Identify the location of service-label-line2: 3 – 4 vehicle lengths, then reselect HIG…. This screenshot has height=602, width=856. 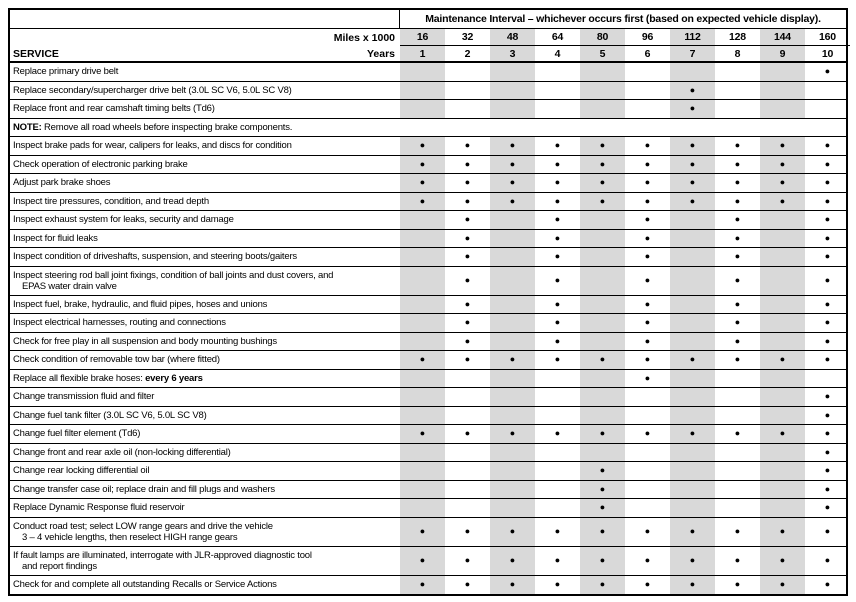
(130, 537).